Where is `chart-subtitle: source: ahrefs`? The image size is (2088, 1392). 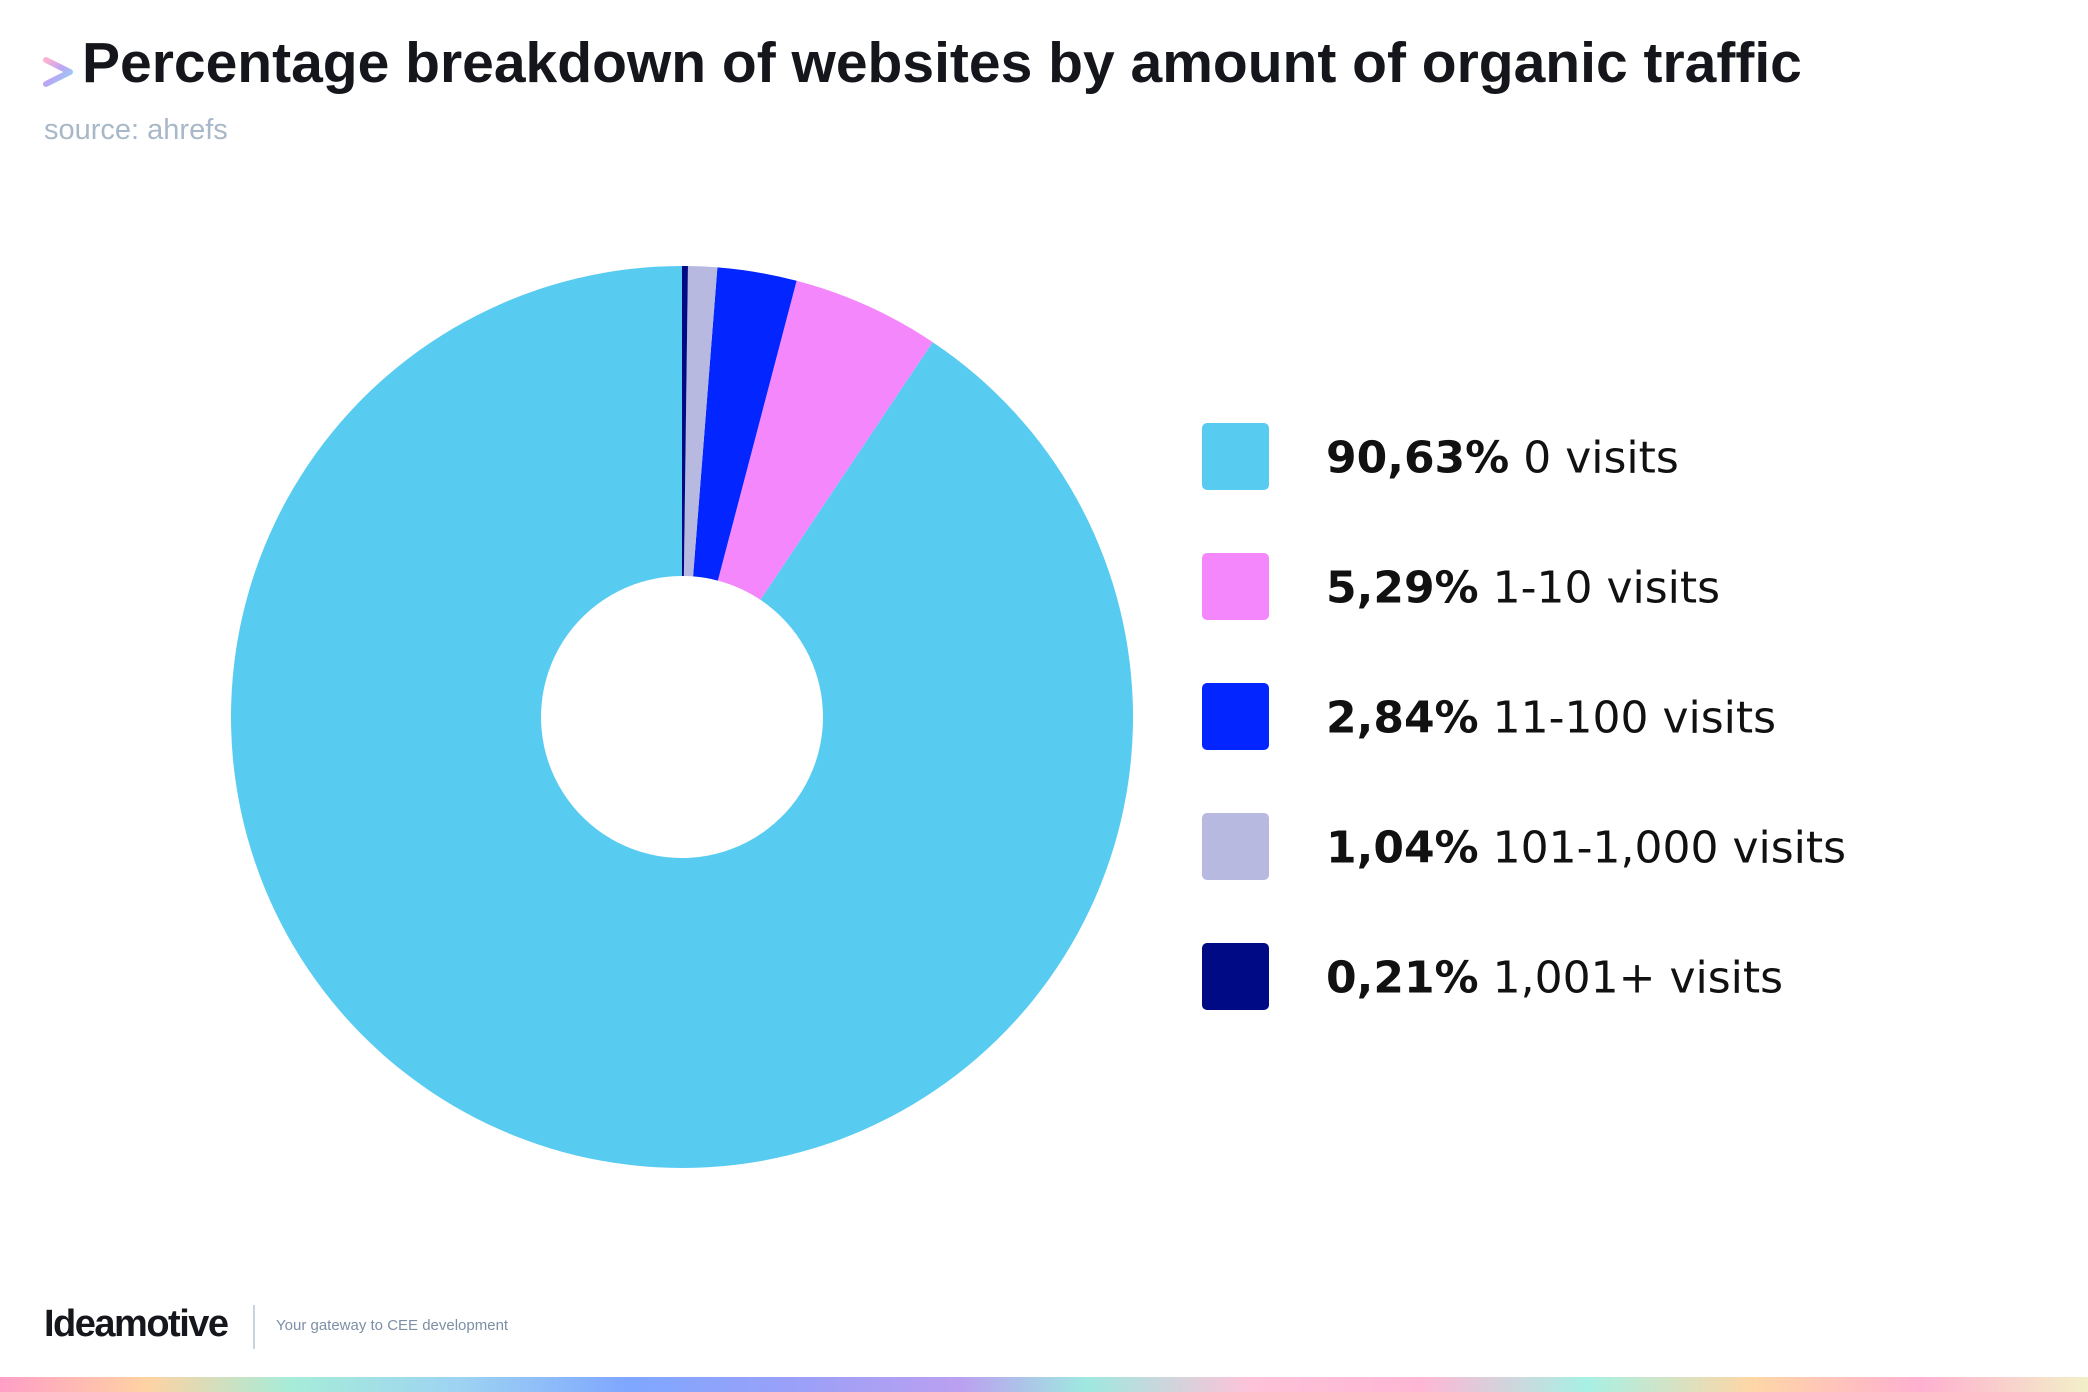 chart-subtitle: source: ahrefs is located at coordinates (136, 130).